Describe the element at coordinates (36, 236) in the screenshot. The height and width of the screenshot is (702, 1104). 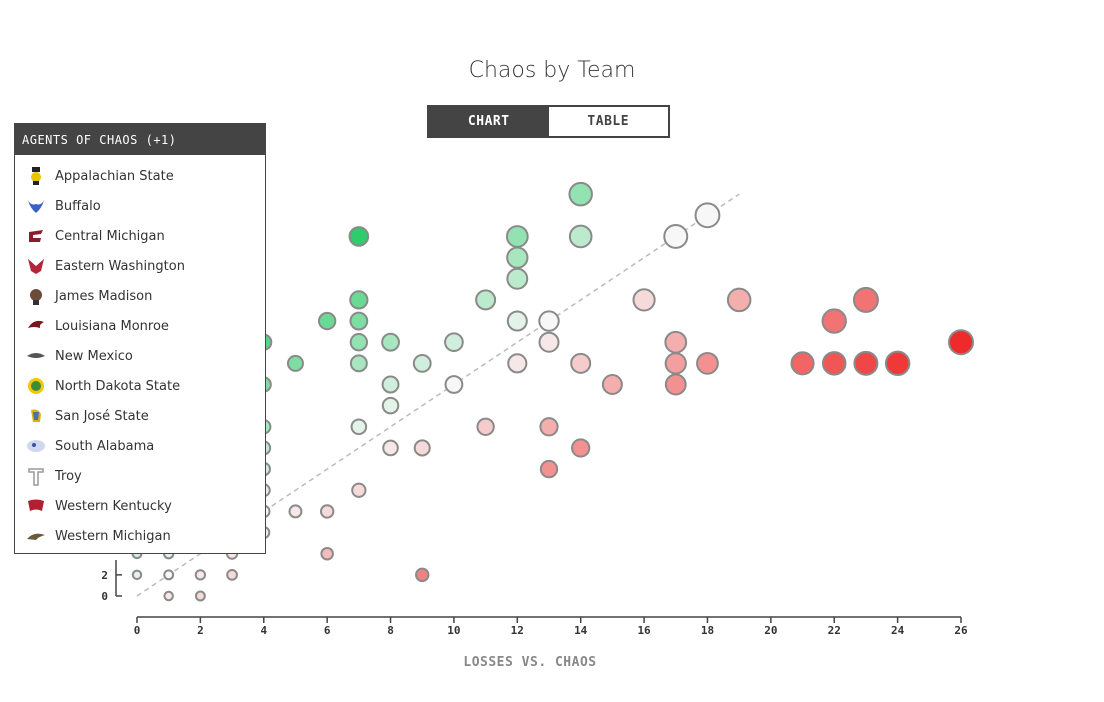
I see `cm-letter-icon` at that location.